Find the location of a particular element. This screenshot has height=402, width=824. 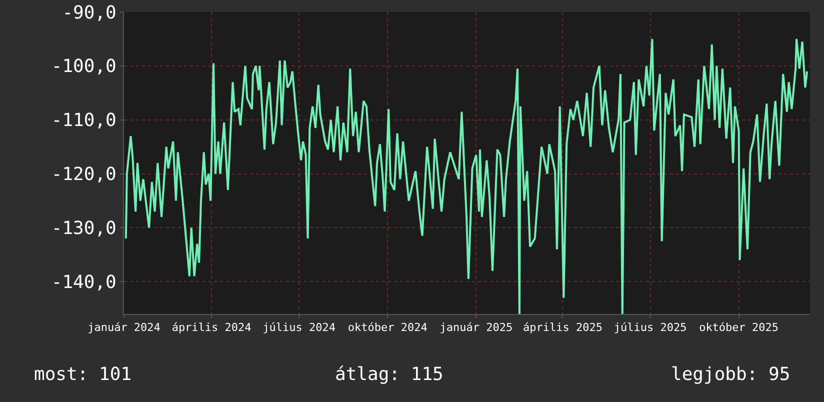

y-tick-label: -110,0 is located at coordinates (83, 121).